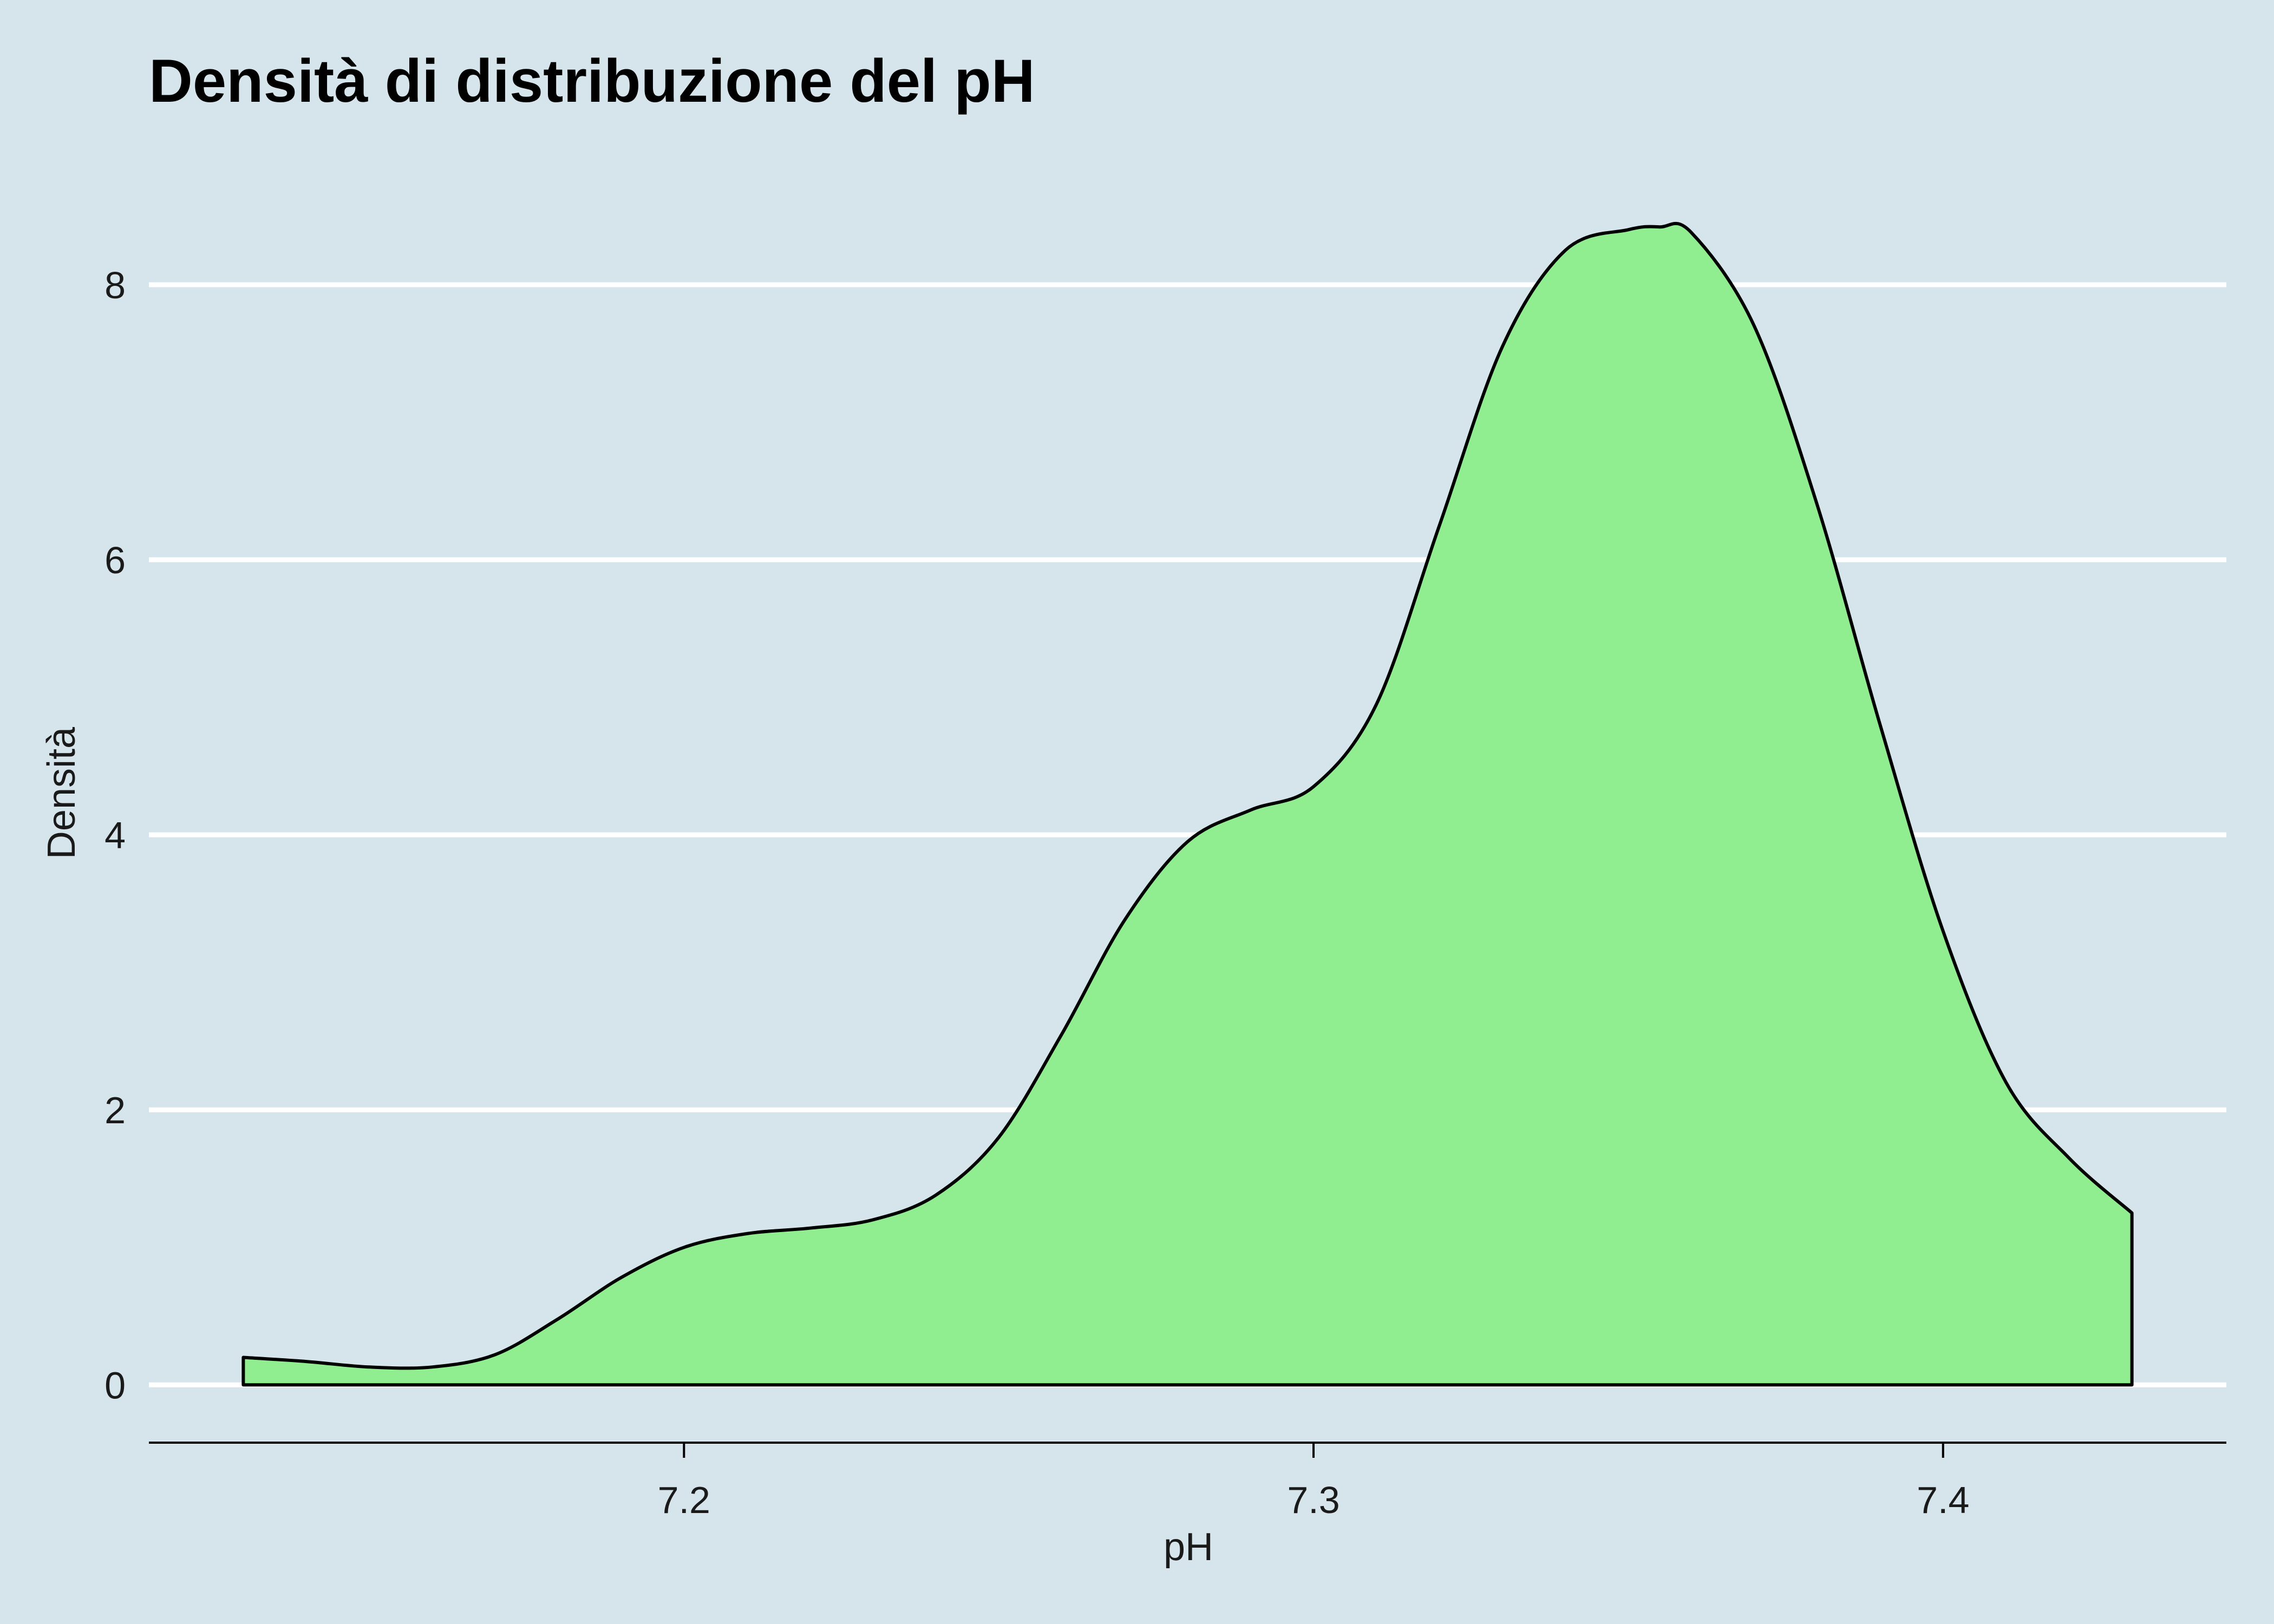 The image size is (2274, 1624). I want to click on y-tick-label-0: 0, so click(115, 1385).